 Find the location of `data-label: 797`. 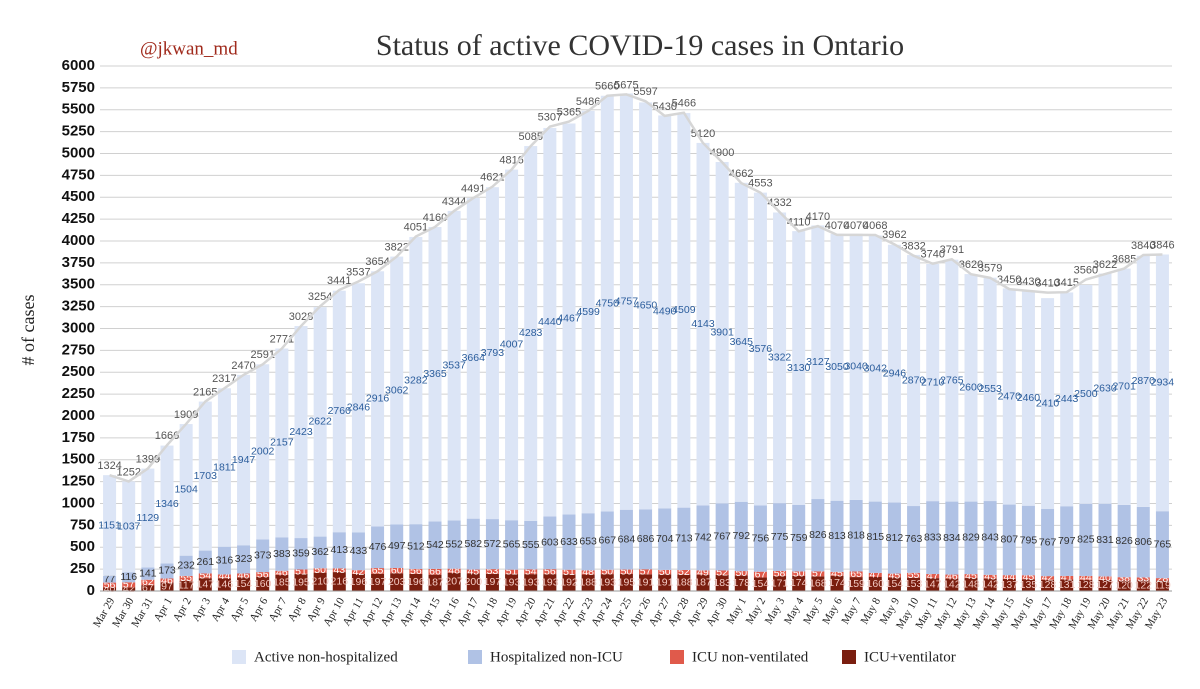

data-label: 797 is located at coordinates (1067, 541).